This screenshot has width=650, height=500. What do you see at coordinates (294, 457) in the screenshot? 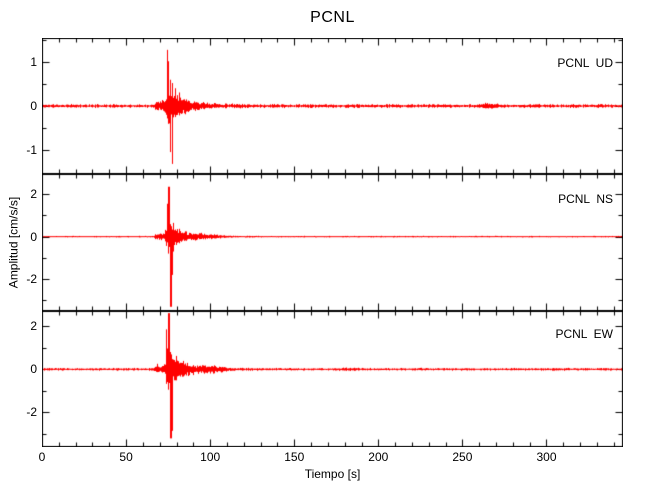
I see `x-tick-label: 150` at bounding box center [294, 457].